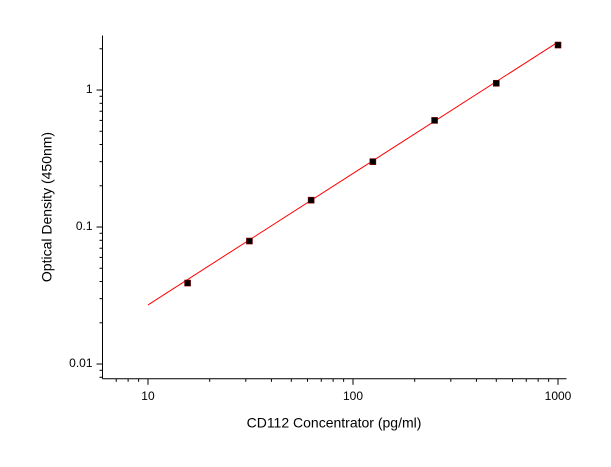 Image resolution: width=611 pixels, height=467 pixels. Describe the element at coordinates (47, 207) in the screenshot. I see `y-axis-title: Optical Density (450nm)` at that location.